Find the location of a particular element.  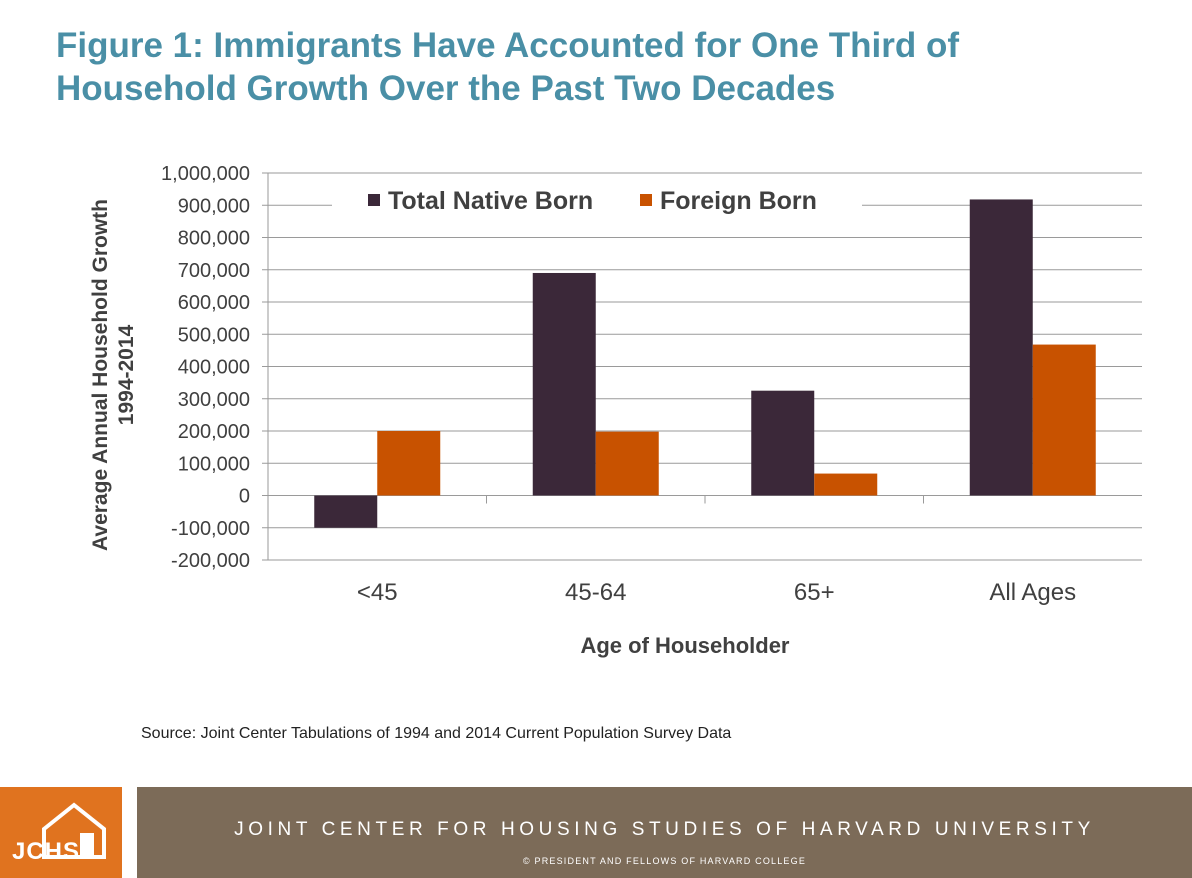

jchs-logo: JCHS is located at coordinates (61, 832).